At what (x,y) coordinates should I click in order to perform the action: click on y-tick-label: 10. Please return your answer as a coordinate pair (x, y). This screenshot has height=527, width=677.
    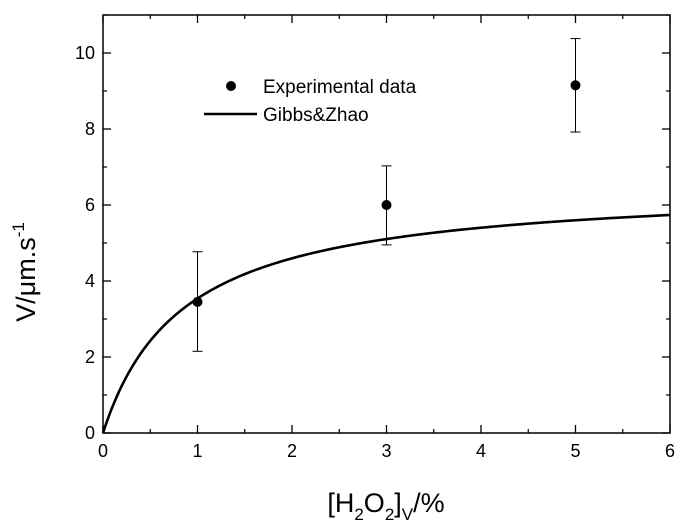
    Looking at the image, I should click on (85, 53).